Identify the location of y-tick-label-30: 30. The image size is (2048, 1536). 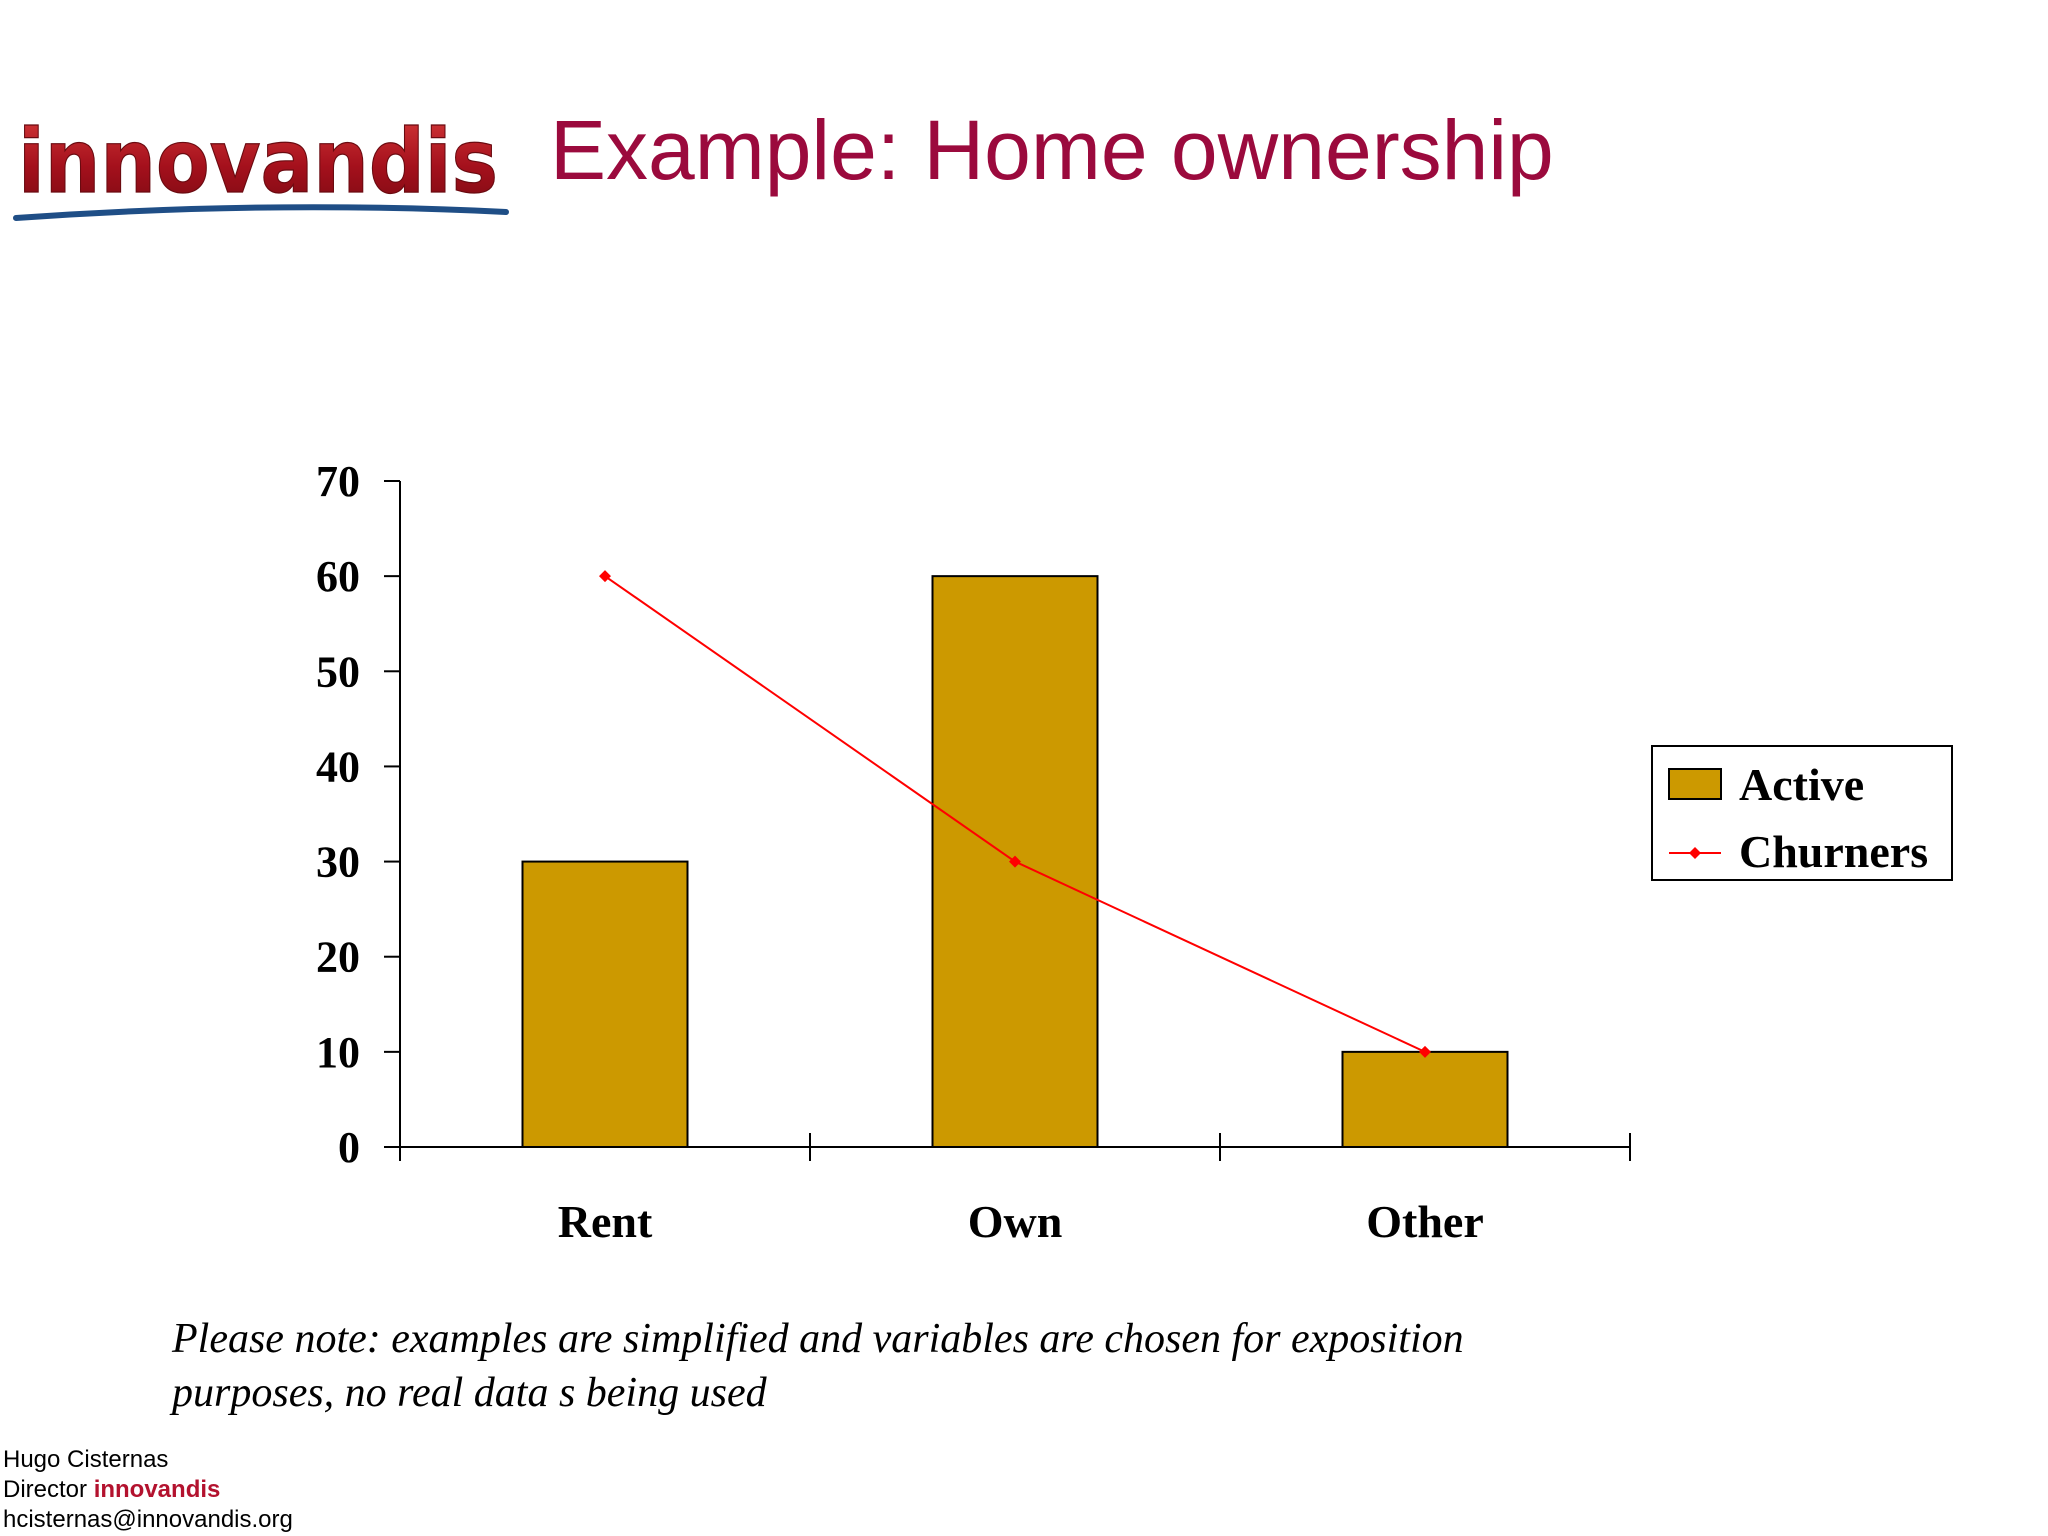
(338, 862).